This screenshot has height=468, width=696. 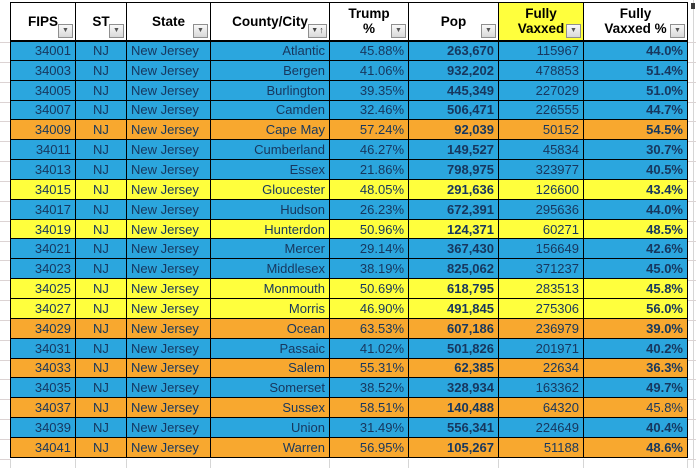 What do you see at coordinates (43, 70) in the screenshot?
I see `cell-fips: 34003` at bounding box center [43, 70].